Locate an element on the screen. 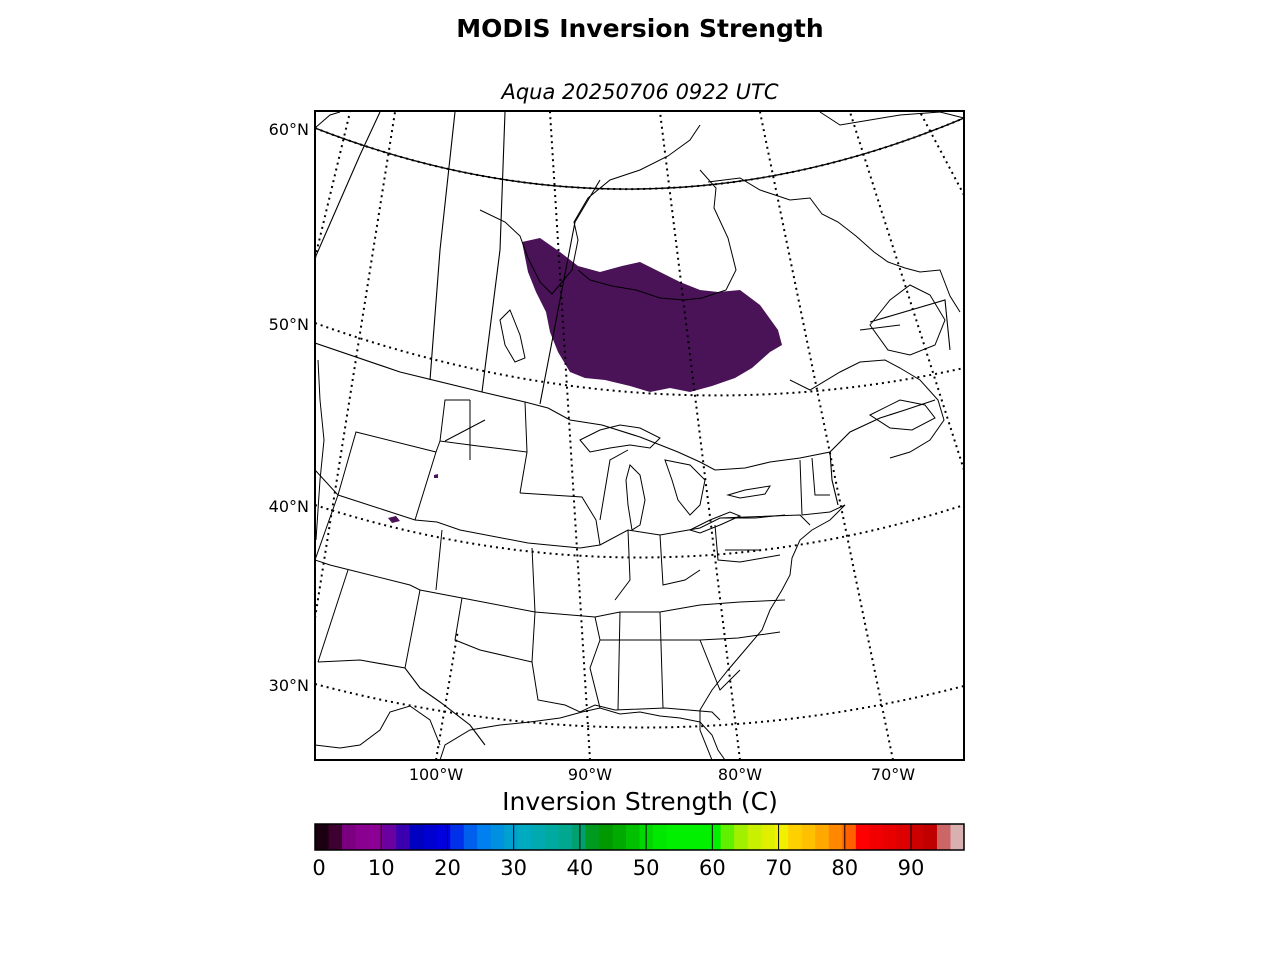  lat-label: 40°N is located at coordinates (289, 506).